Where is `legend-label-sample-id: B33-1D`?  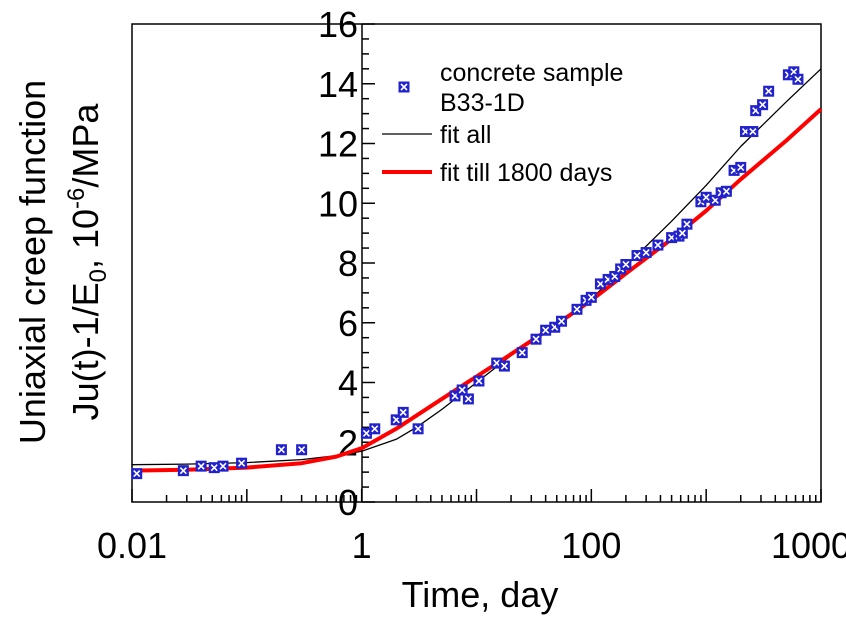
legend-label-sample-id: B33-1D is located at coordinates (482, 103).